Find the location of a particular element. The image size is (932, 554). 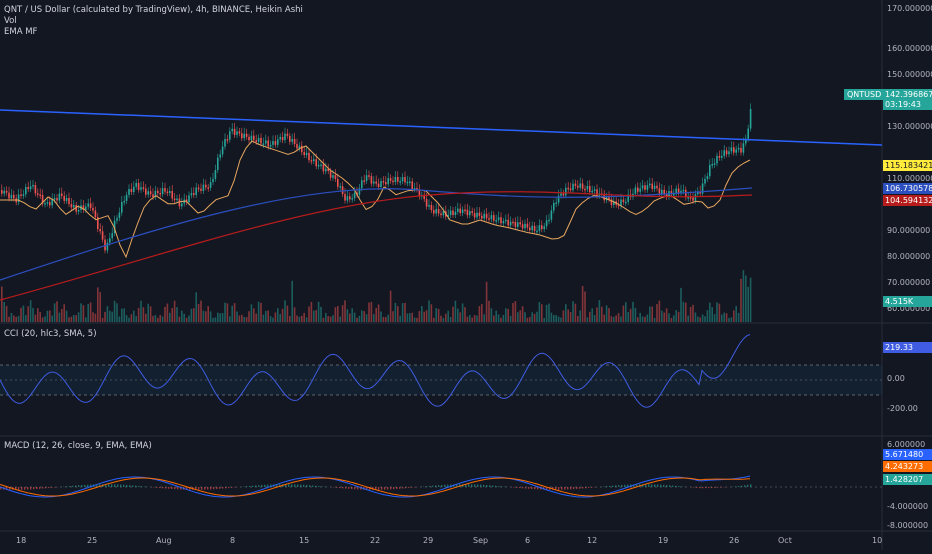

price-tick: 170.000000 is located at coordinates (909, 8).